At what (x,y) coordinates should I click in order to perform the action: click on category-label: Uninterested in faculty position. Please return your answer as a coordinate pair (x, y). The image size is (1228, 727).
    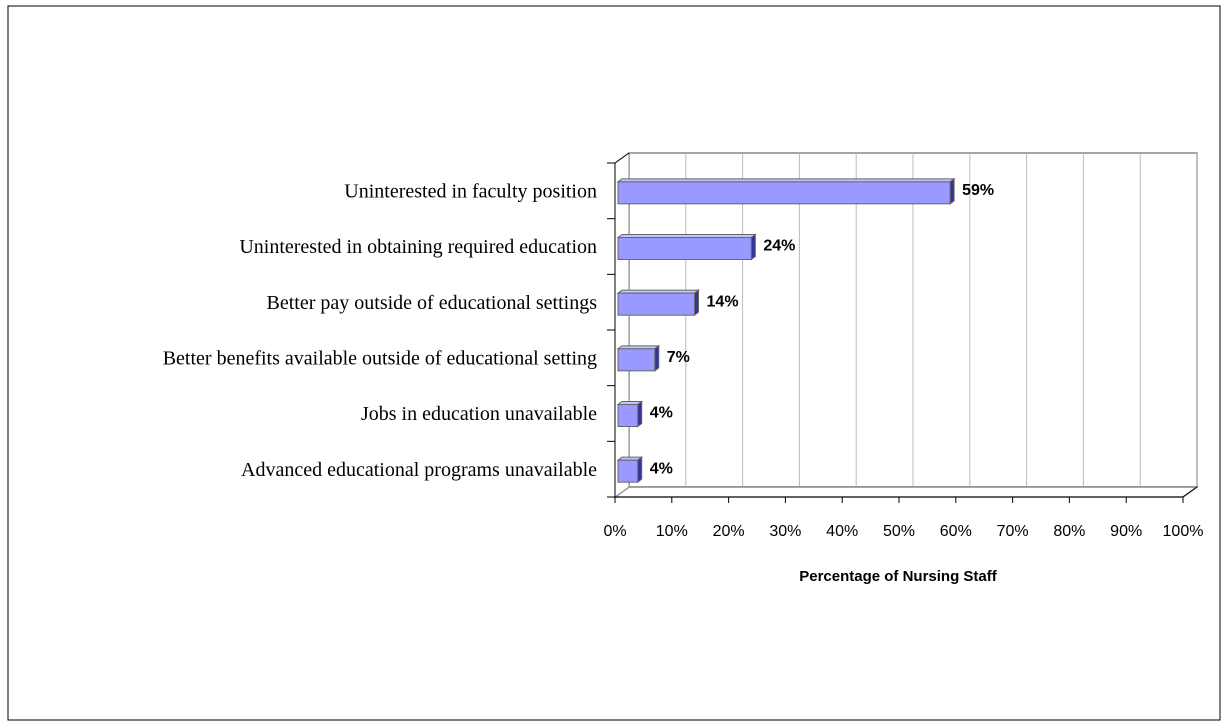
    Looking at the image, I should click on (470, 191).